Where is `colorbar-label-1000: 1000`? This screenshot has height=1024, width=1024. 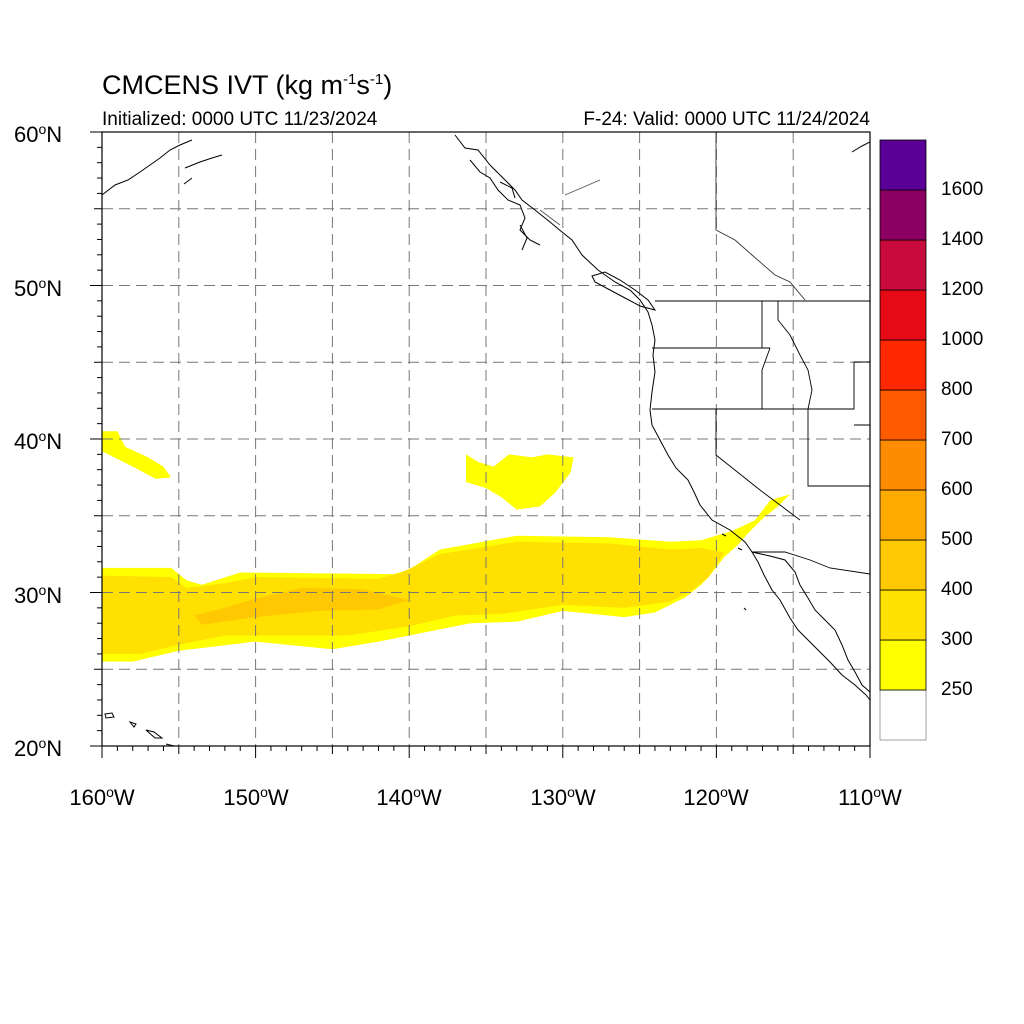
colorbar-label-1000: 1000 is located at coordinates (962, 339).